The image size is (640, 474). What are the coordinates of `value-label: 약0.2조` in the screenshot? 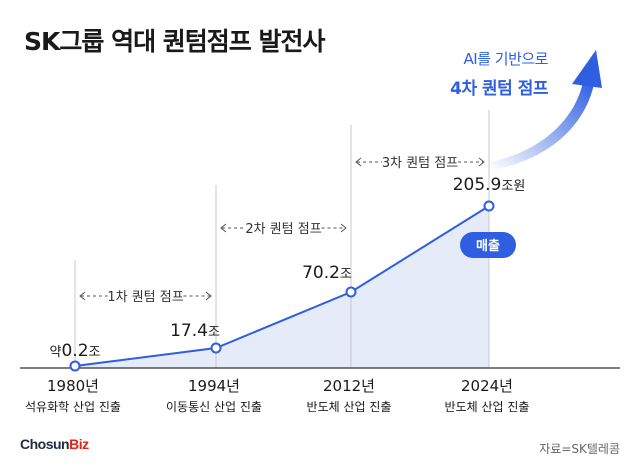 It's located at (75, 351).